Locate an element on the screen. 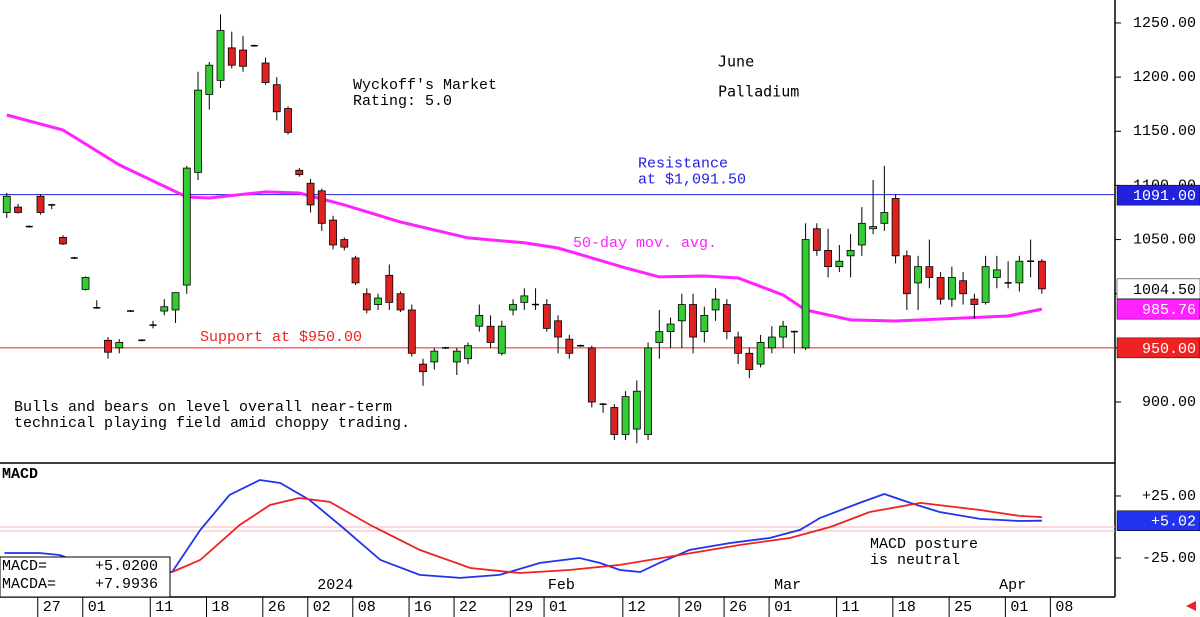 Image resolution: width=1200 pixels, height=617 pixels. x-tick-label: 20 is located at coordinates (693, 607).